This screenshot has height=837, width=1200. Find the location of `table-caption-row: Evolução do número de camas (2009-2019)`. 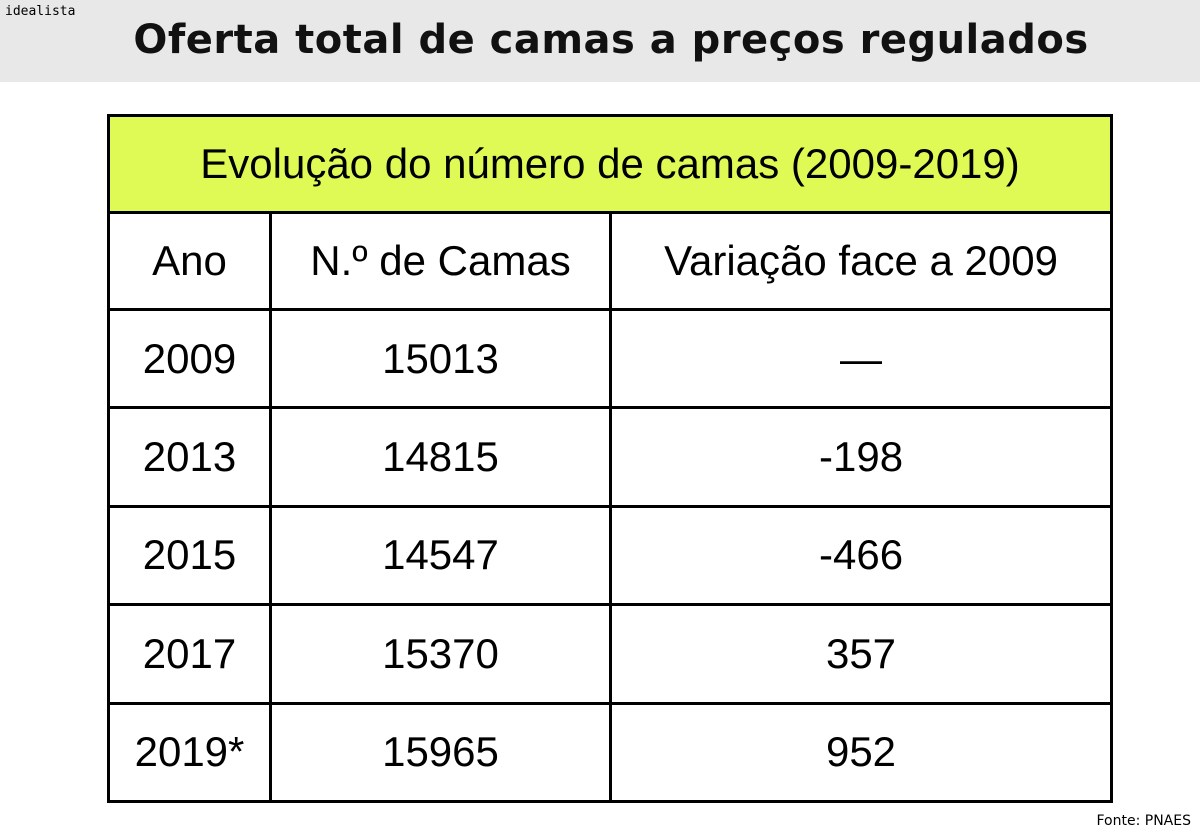

table-caption-row: Evolução do número de camas (2009-2019) is located at coordinates (610, 164).